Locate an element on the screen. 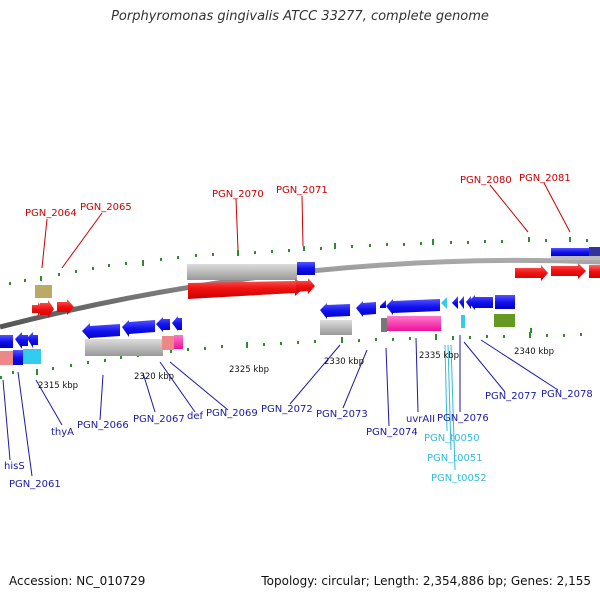  outer-tick-track is located at coordinates (298, 261).